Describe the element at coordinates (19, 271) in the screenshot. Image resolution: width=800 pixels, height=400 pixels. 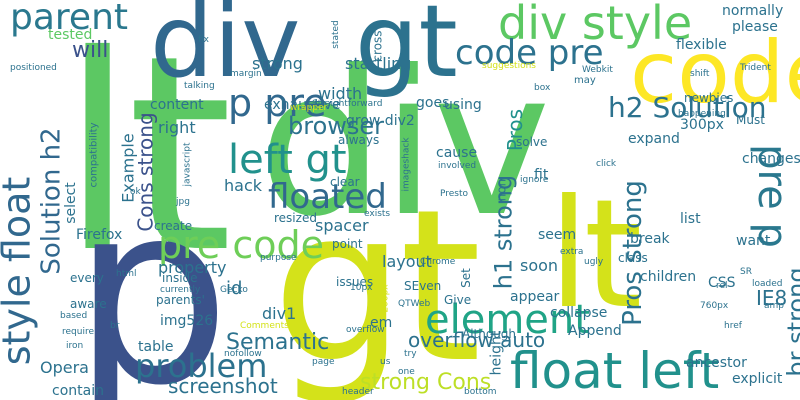
I see `word-style-float: style float` at that location.